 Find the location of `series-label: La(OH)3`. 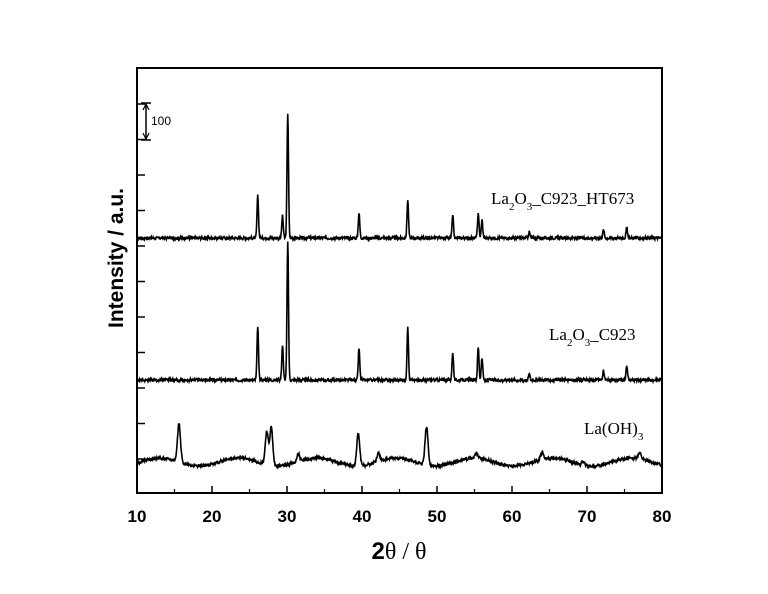

series-label: La(OH)3 is located at coordinates (614, 431).